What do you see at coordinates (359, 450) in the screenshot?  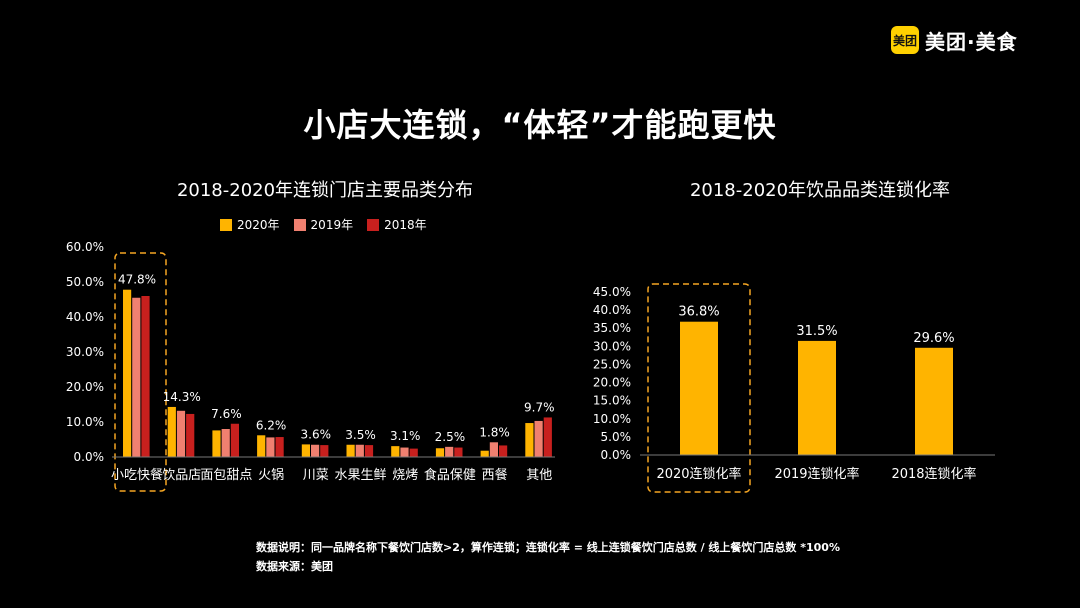 I see `bar-2019年-水果生鲜` at bounding box center [359, 450].